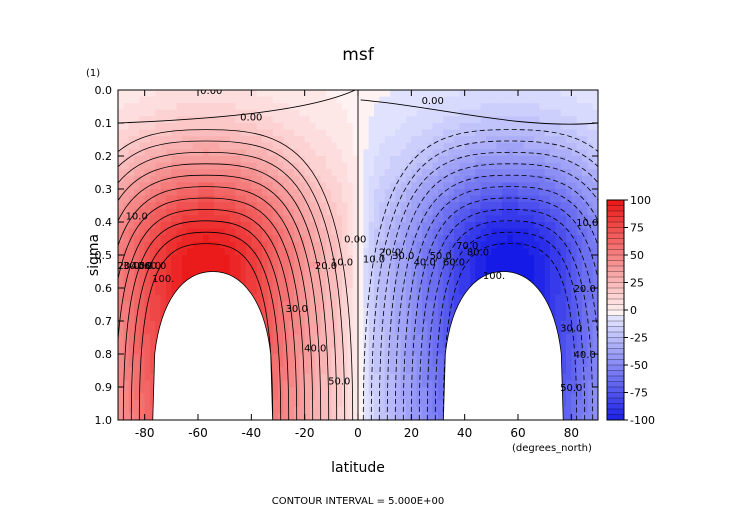  I want to click on contour-label: 0.00, so click(251, 117).